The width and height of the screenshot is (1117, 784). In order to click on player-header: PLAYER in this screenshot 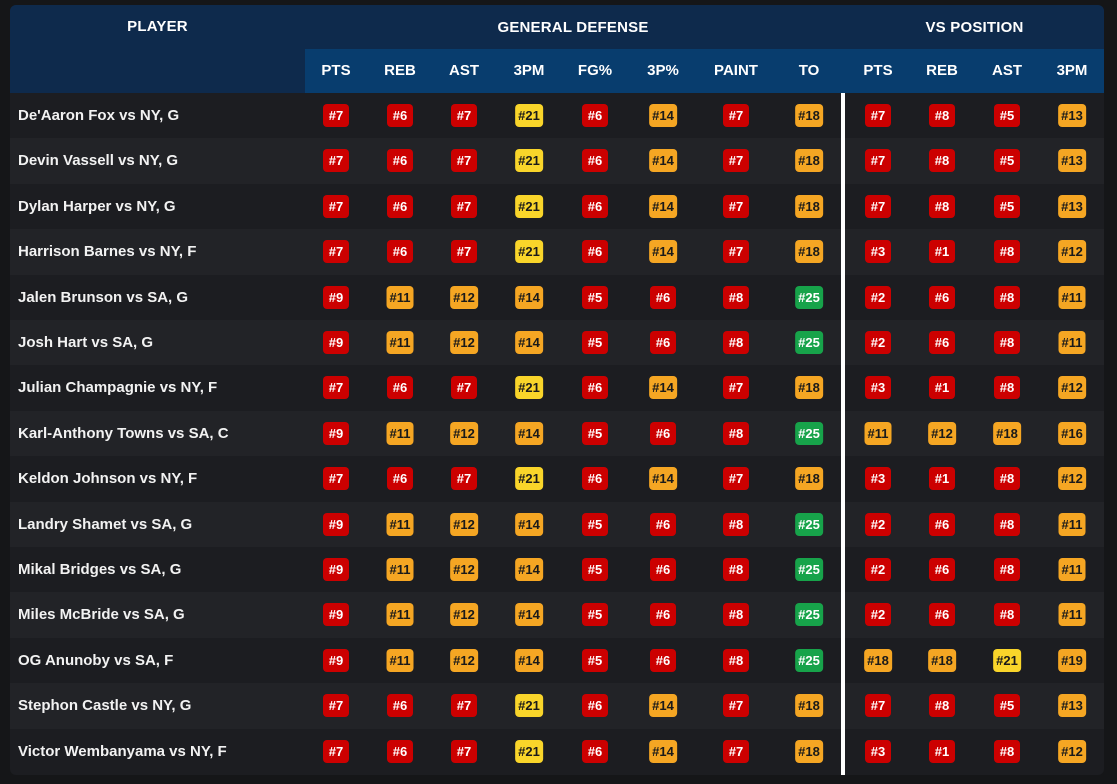, I will do `click(157, 26)`.